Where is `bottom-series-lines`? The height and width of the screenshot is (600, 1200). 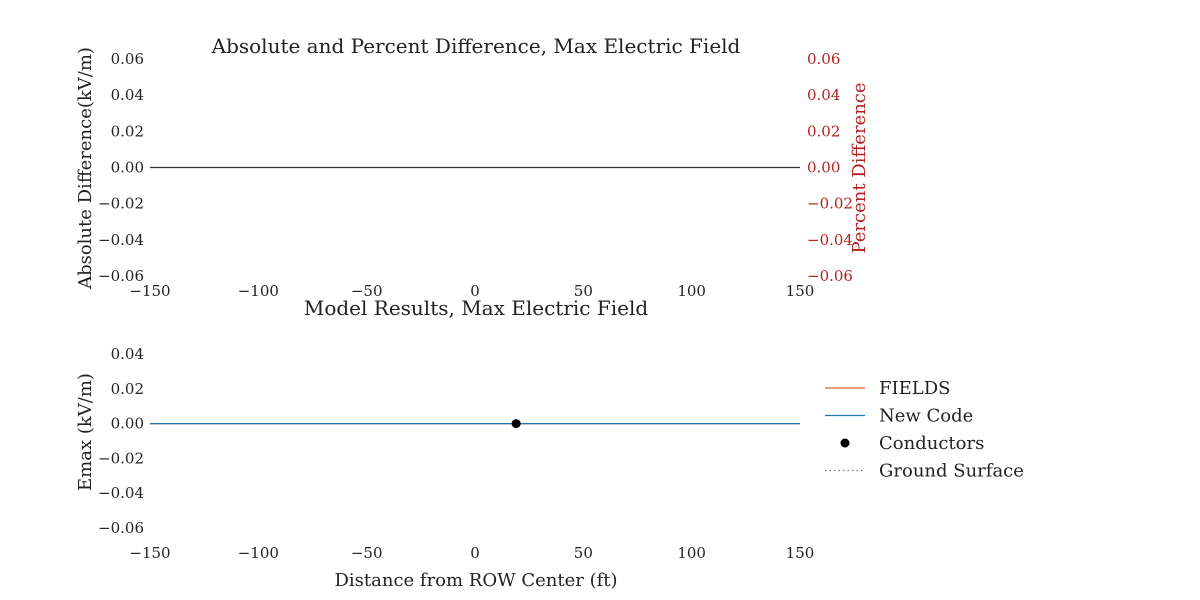
bottom-series-lines is located at coordinates (475, 424).